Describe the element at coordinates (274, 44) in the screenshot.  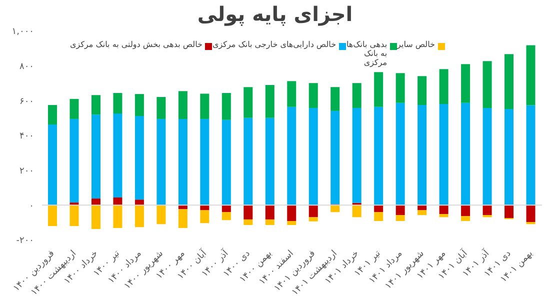
I see `legend-label: خالص دارایی‌های خارجی بانک مرکزی` at that location.